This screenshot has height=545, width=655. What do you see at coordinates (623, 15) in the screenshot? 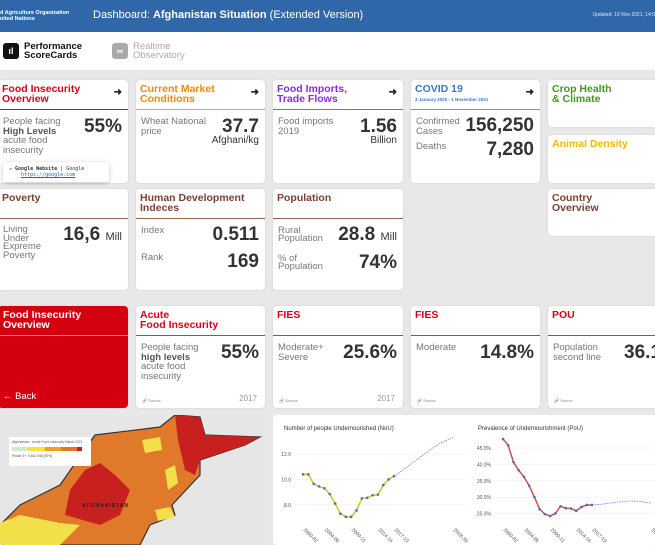
I see `updated-timestamp: Updated: 19 Nov 2021, 14:0` at bounding box center [623, 15].